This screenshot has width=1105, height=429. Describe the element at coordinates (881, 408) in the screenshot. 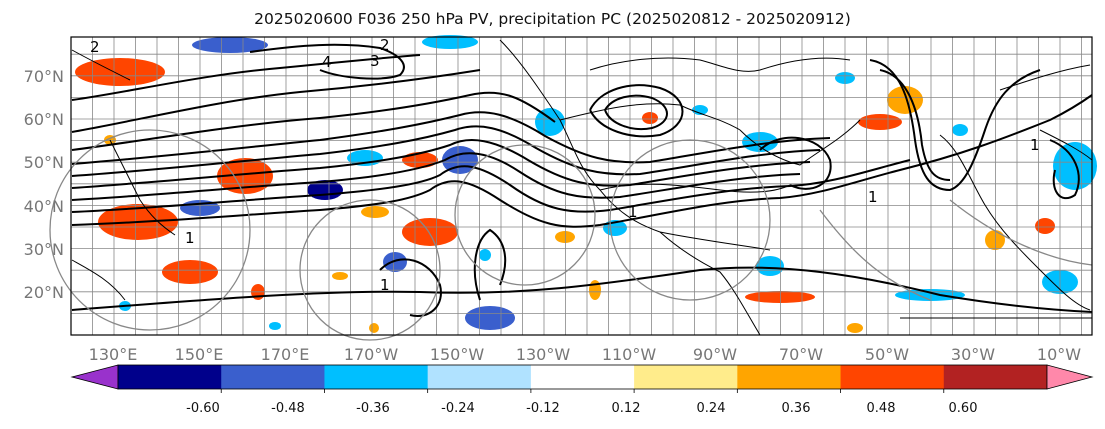

I see `colorbar-tick-label: 0.48` at that location.